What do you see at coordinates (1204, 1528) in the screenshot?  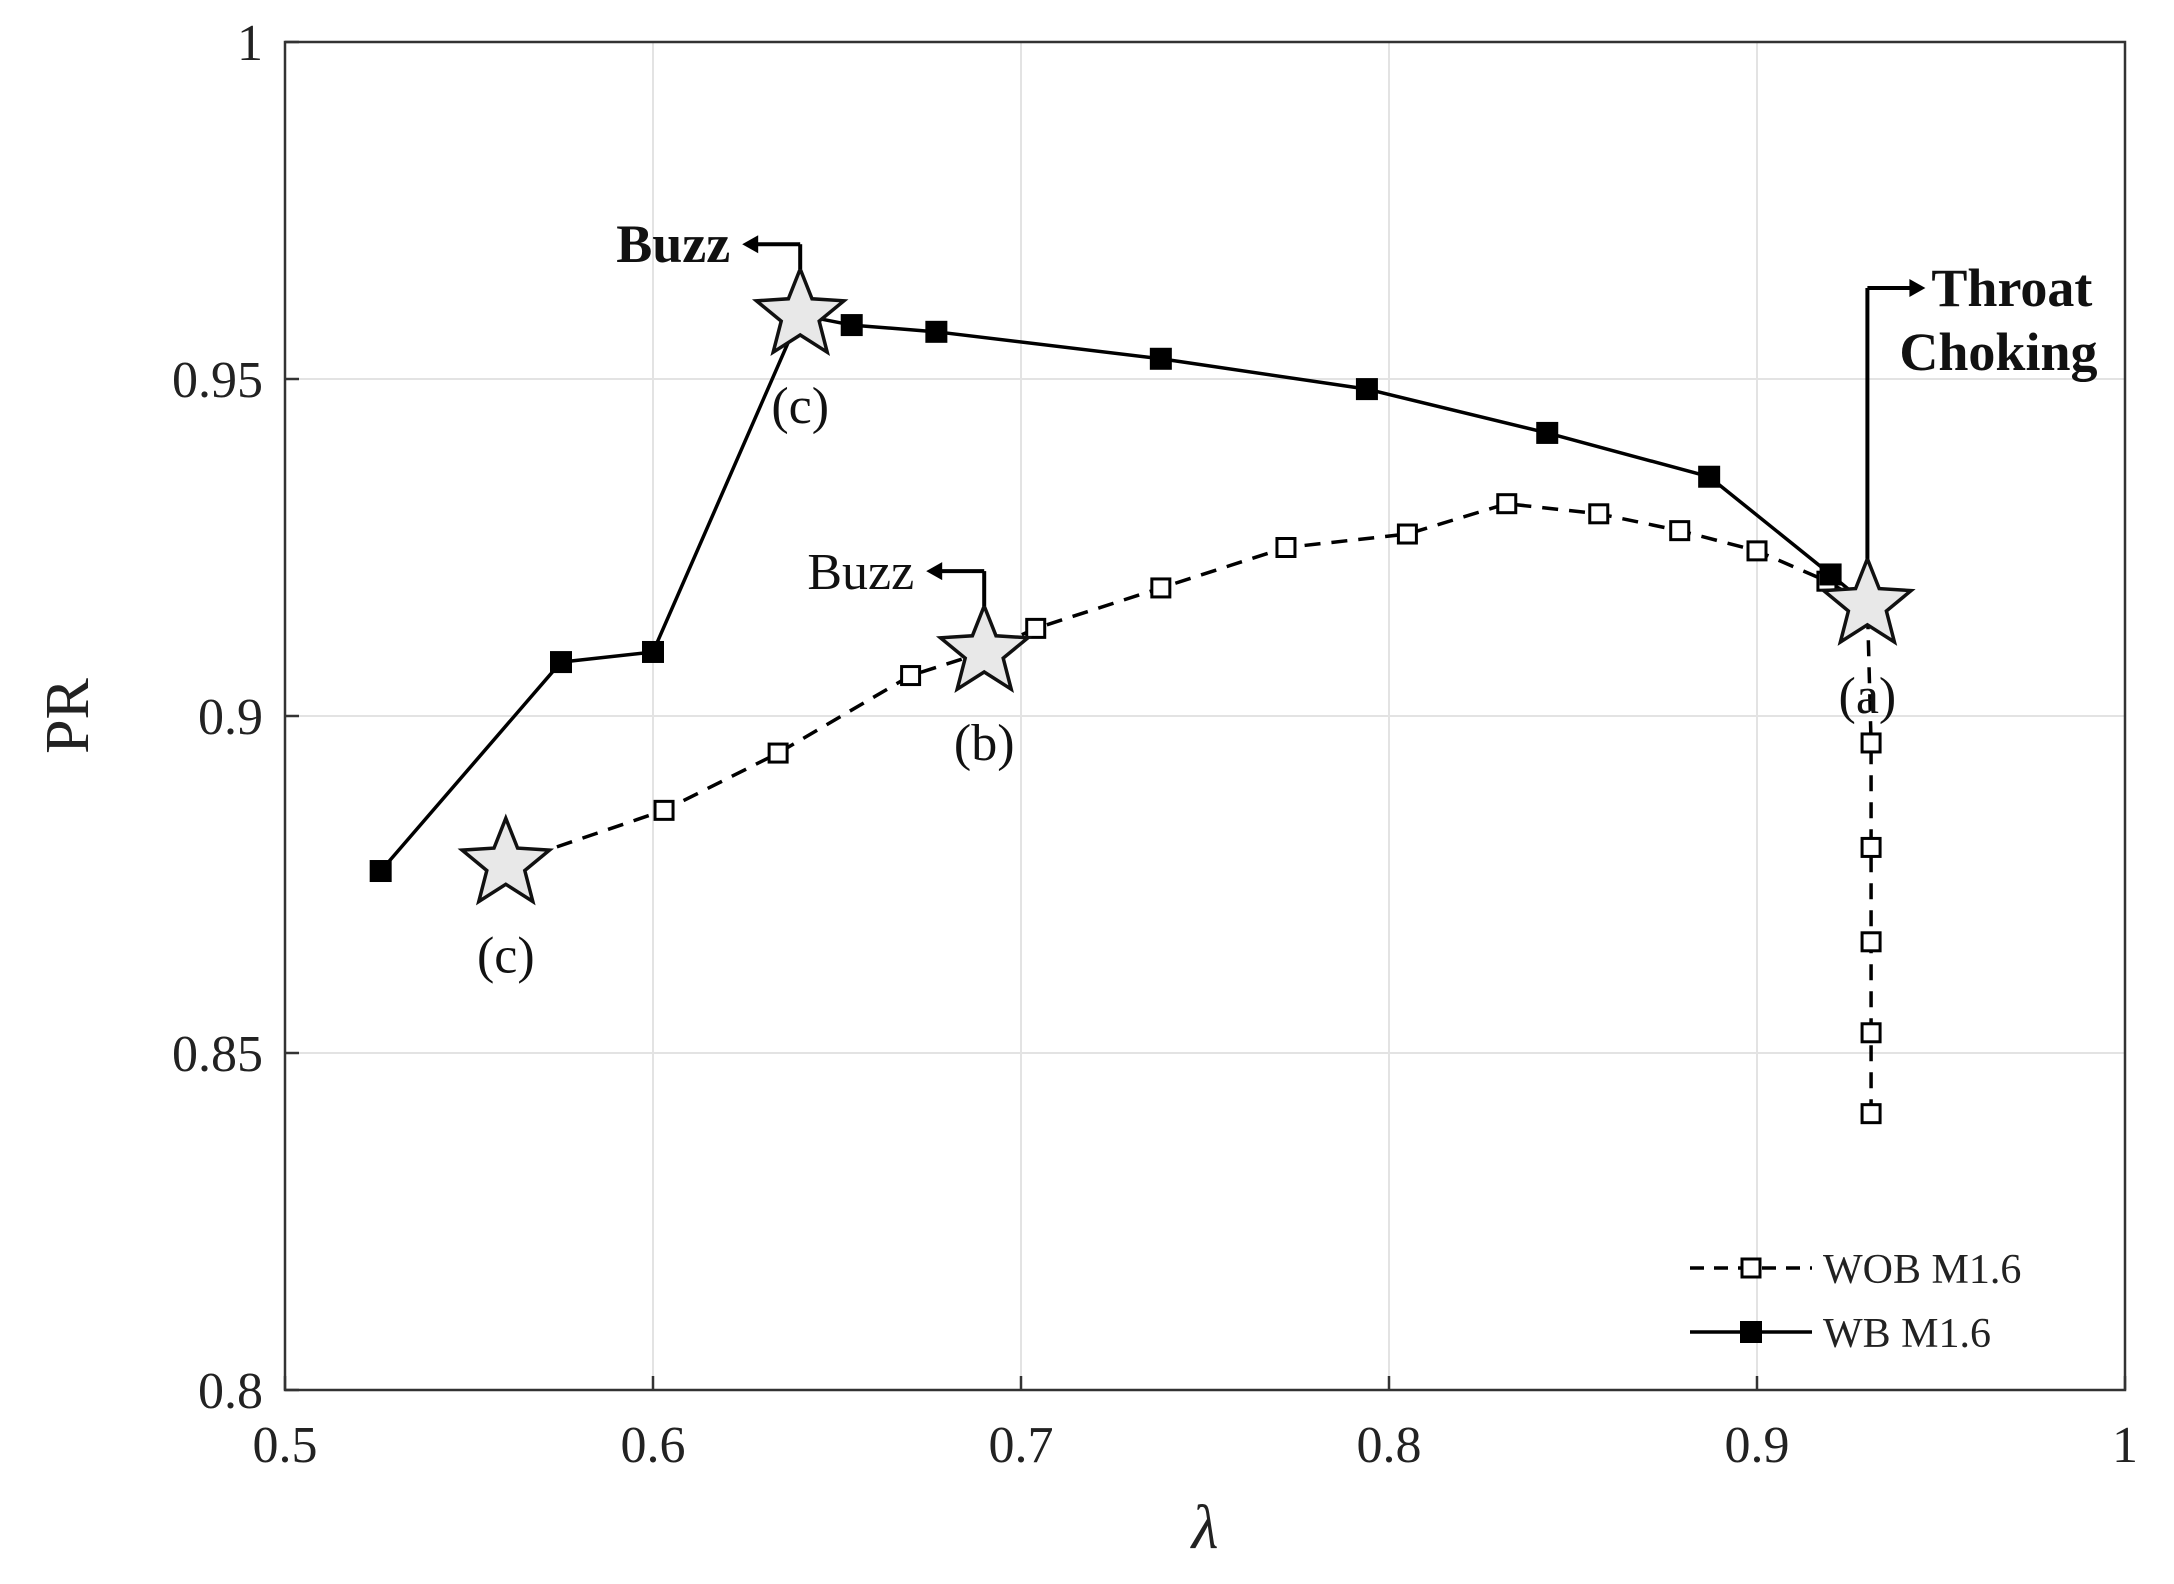 I see `x-axis-title: λ` at bounding box center [1204, 1528].